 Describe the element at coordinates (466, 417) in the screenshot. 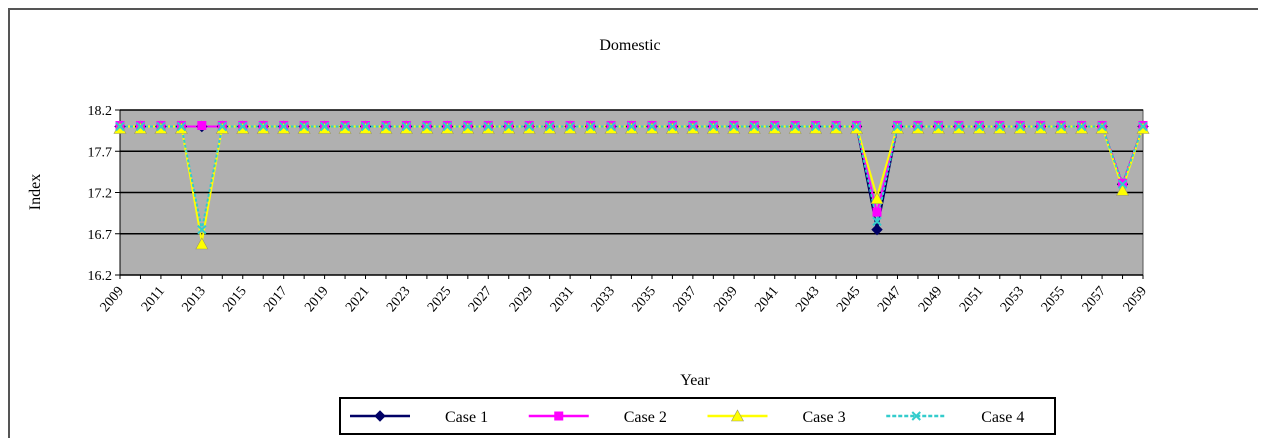

I see `legend-case-1-label: Case 1` at that location.